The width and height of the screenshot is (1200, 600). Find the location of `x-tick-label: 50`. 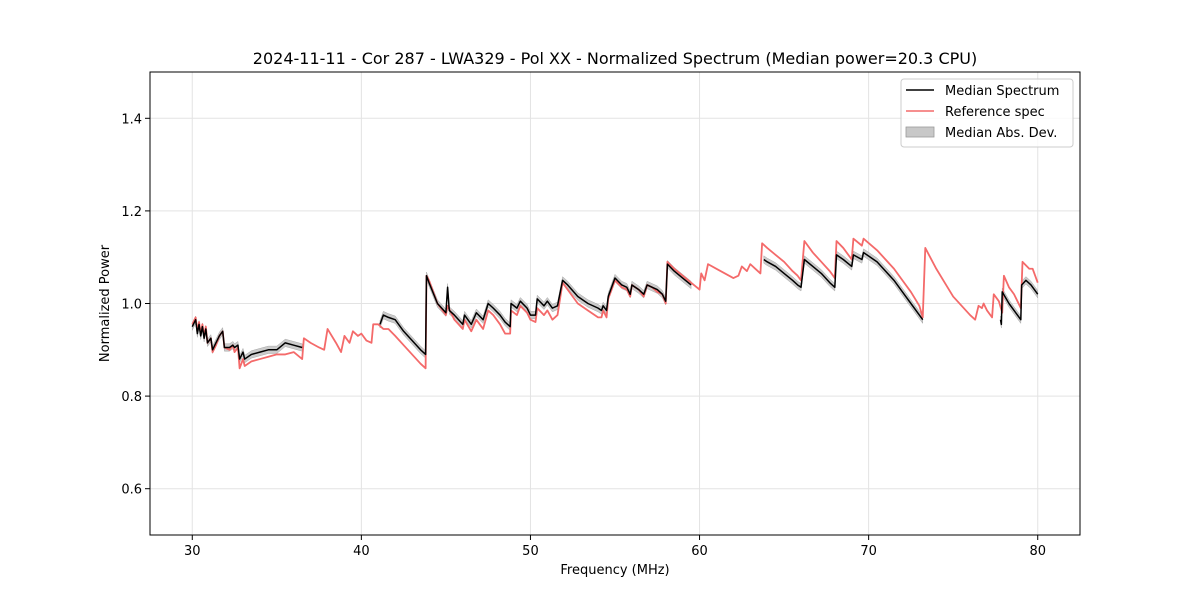

x-tick-label: 50 is located at coordinates (530, 551).